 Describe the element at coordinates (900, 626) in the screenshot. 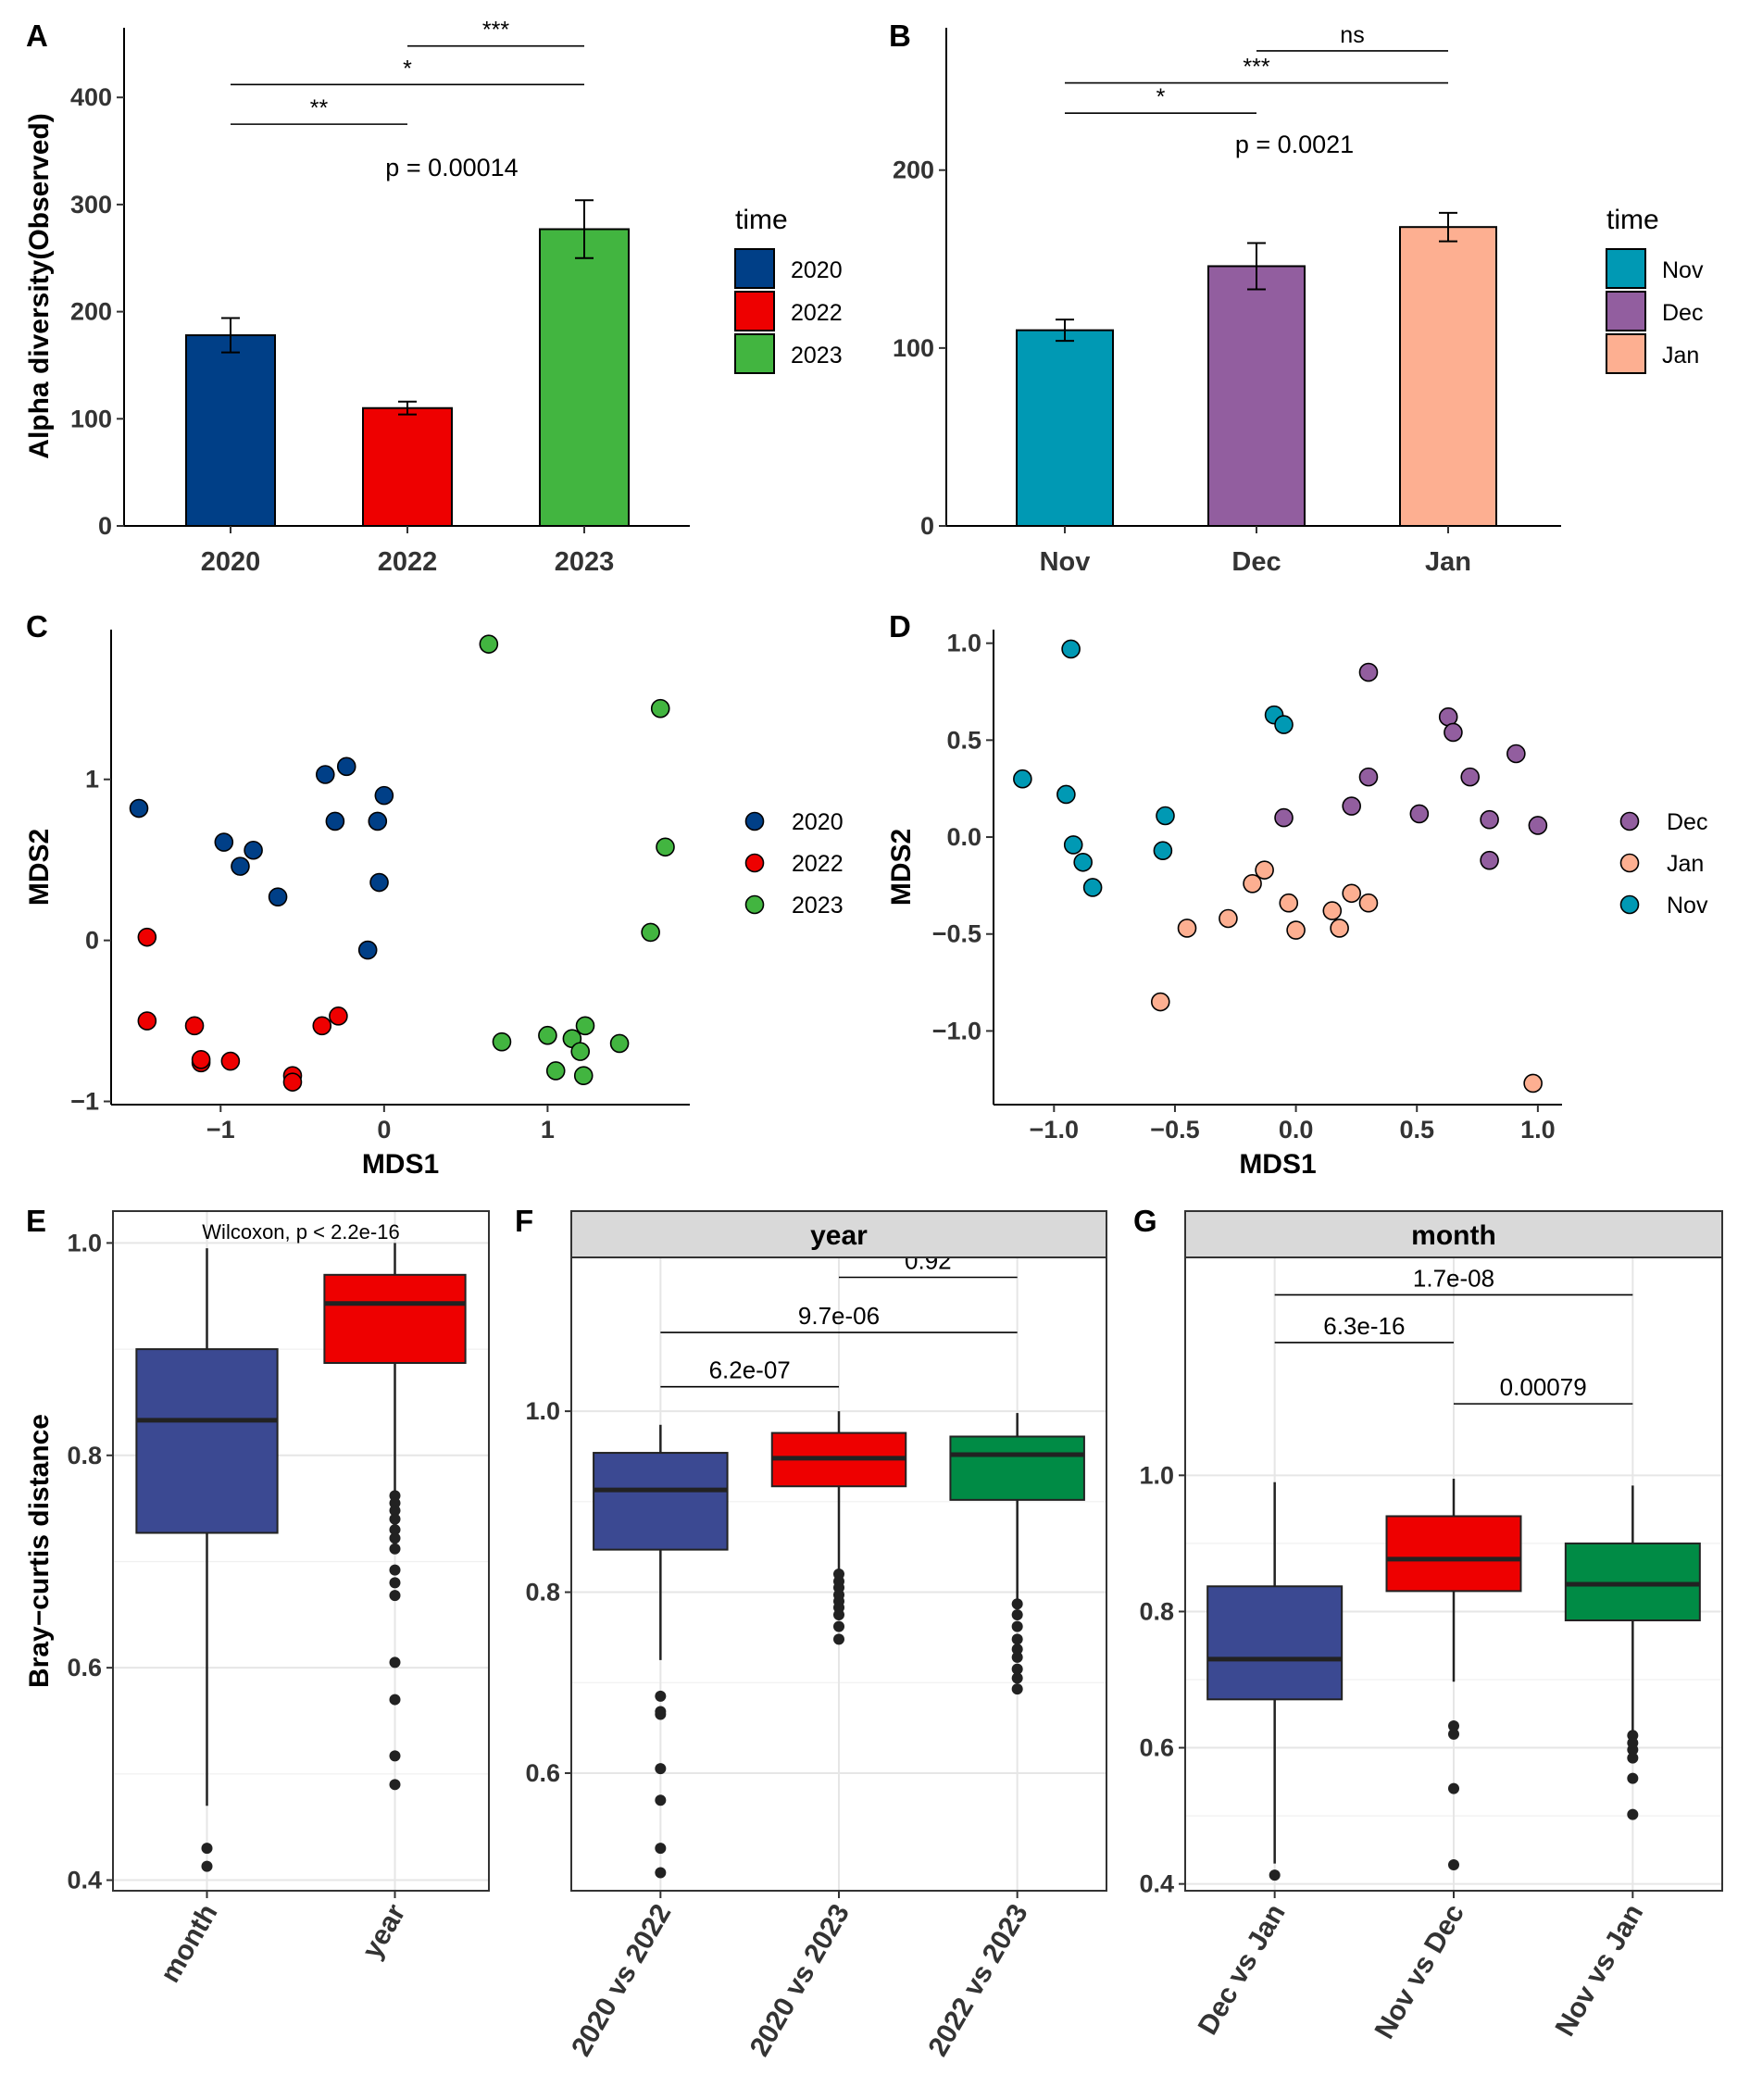

I see `panel-label-d: D` at that location.